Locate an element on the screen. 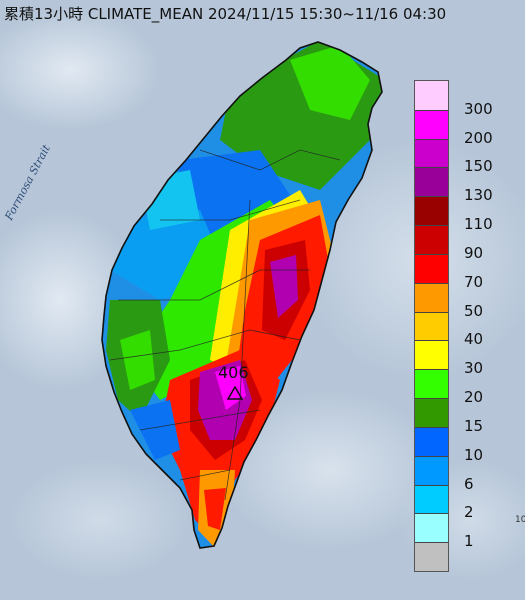  legend-label: 30 is located at coordinates (474, 368).